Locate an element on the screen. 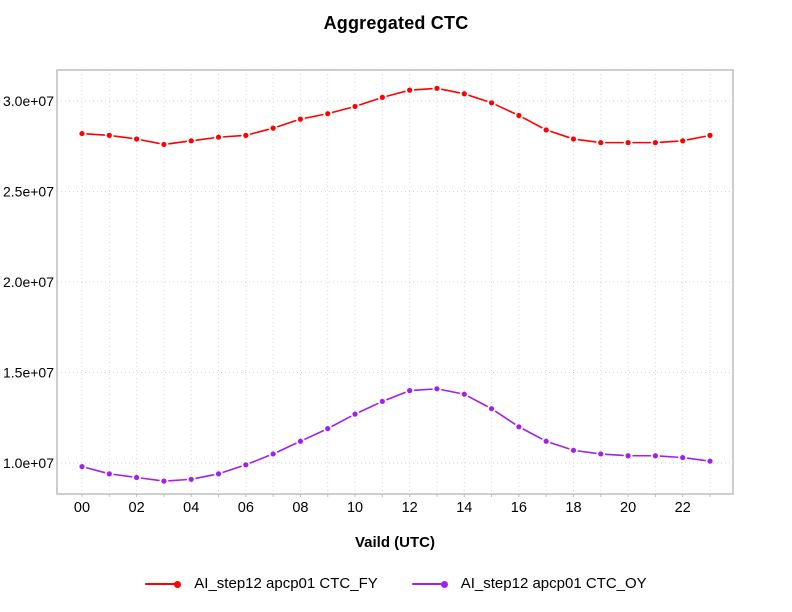 The width and height of the screenshot is (792, 612). legend-swatch-ctc-oy is located at coordinates (429, 584).